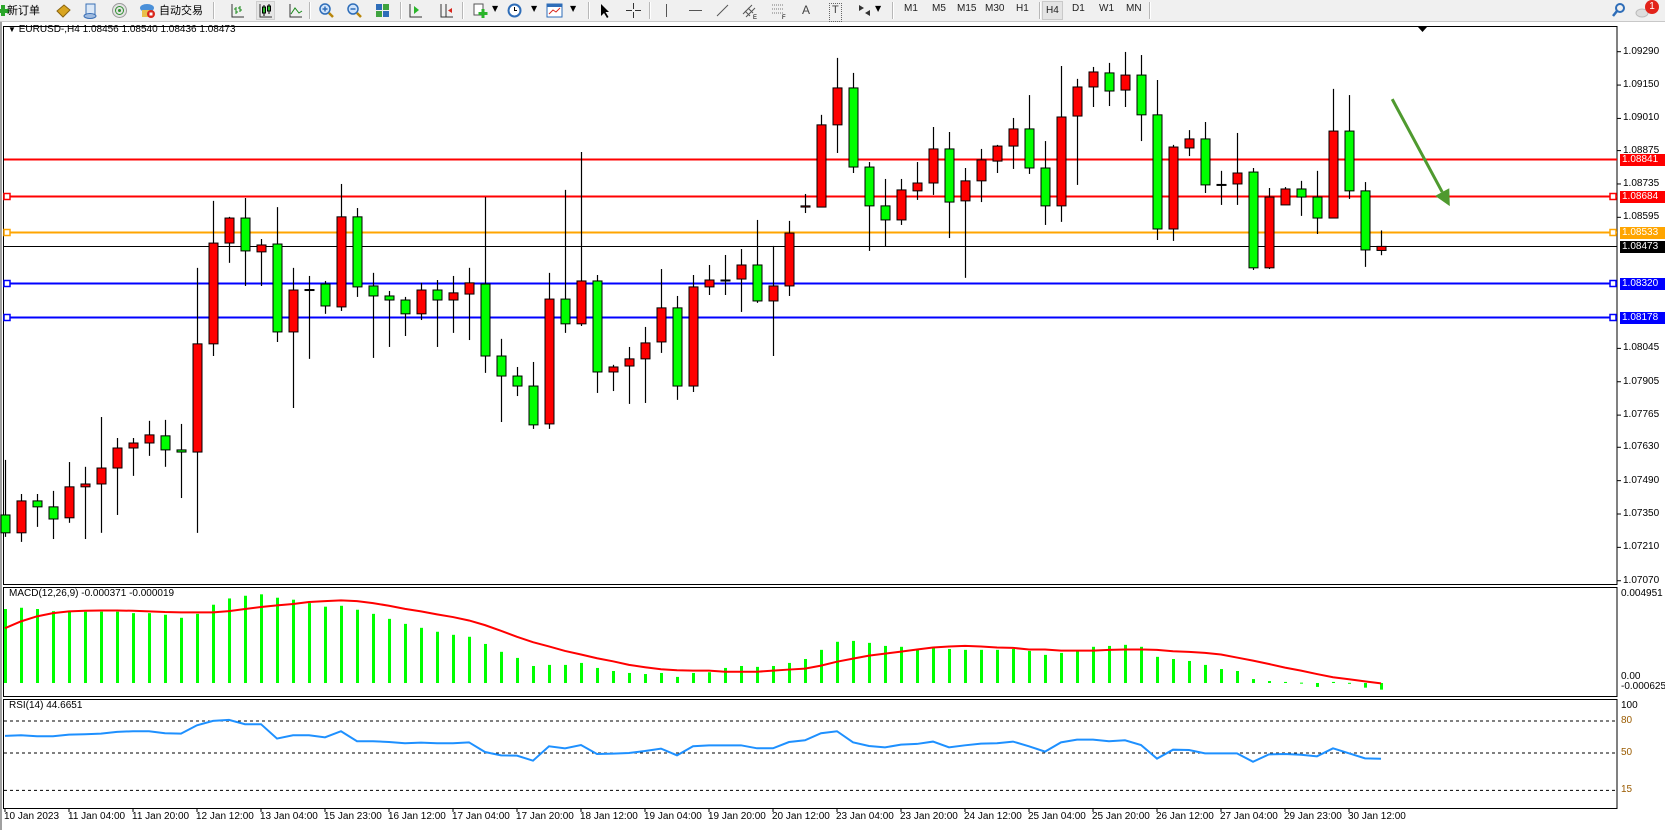  Describe the element at coordinates (23, 10) in the screenshot. I see `new-order-button: 新订单` at that location.